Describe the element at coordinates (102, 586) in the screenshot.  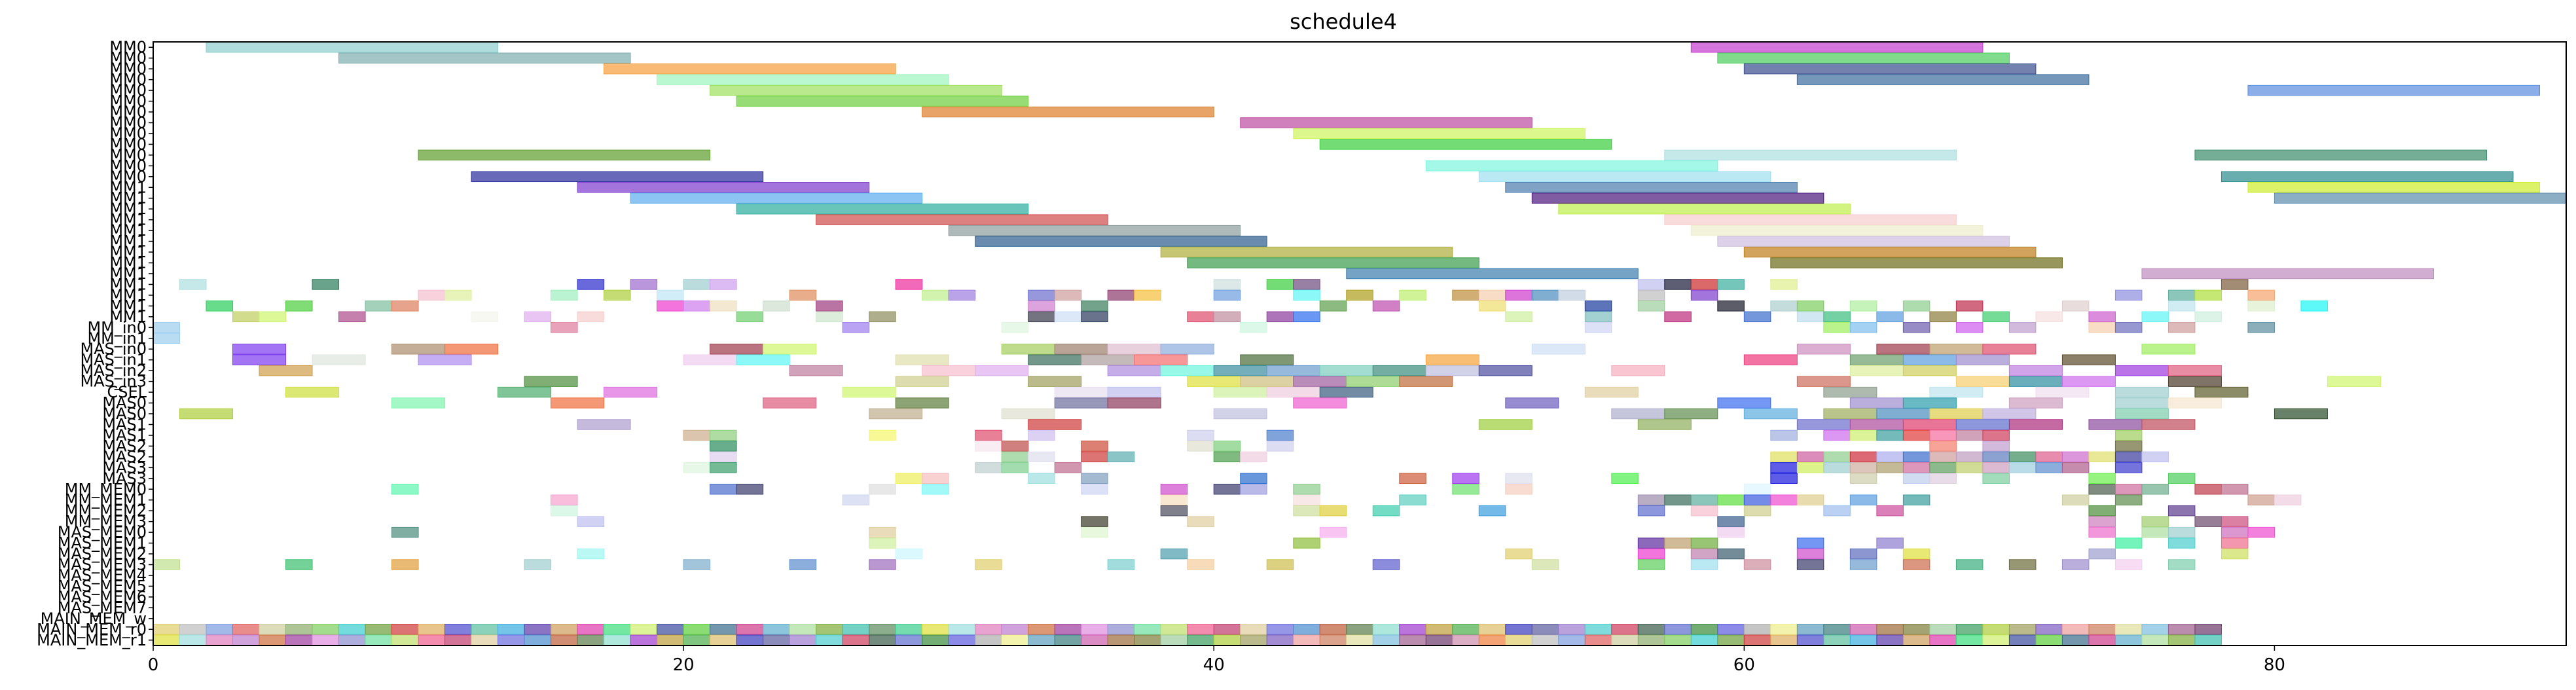
I see `row-label: MAS_MEM5` at that location.